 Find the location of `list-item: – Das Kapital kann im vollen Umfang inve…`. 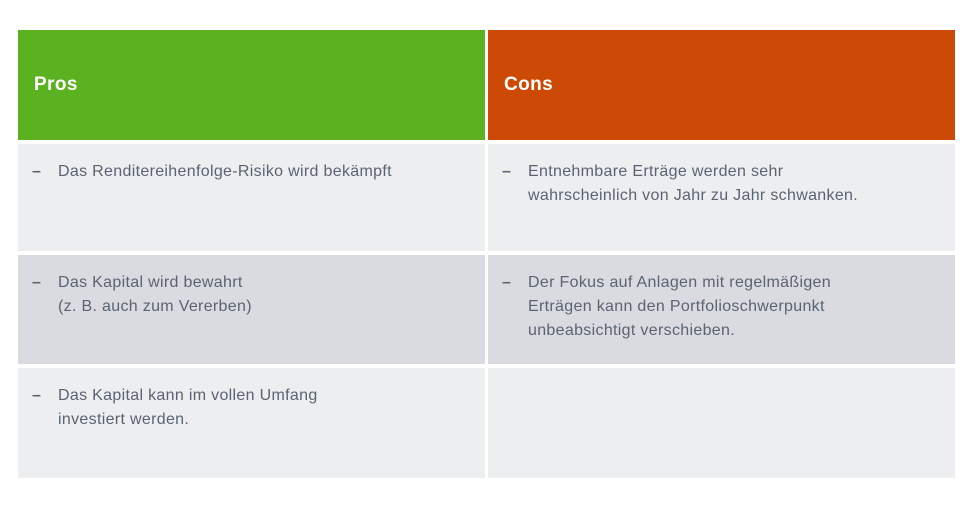

list-item: – Das Kapital kann im vollen Umfang inve… is located at coordinates (251, 400).